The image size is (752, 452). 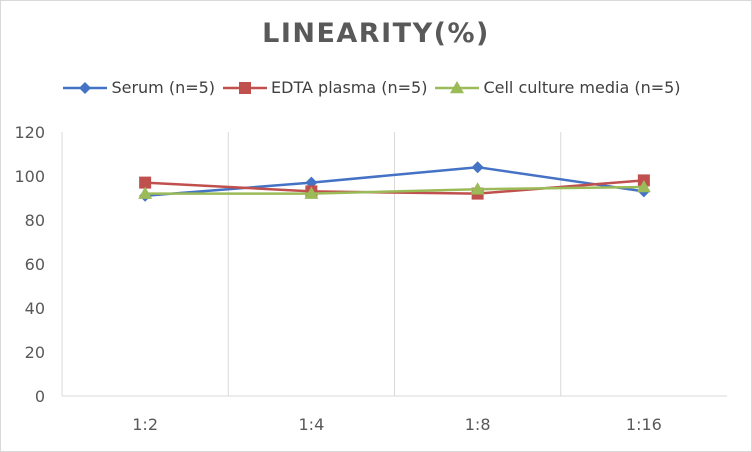 What do you see at coordinates (145, 182) in the screenshot?
I see `data-point-edta-plasma` at bounding box center [145, 182].